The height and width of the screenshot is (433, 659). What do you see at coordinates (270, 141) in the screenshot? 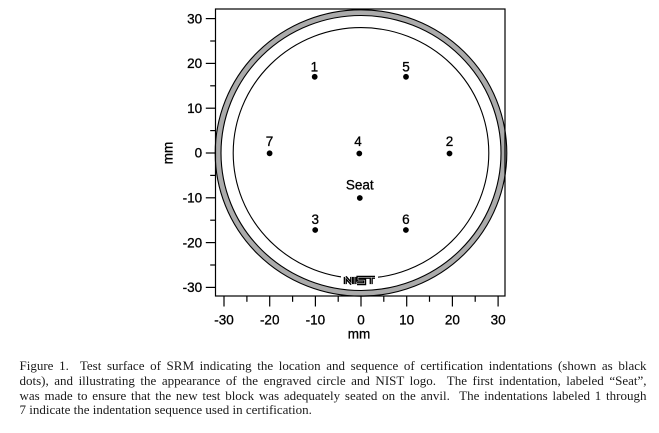
I see `svg-text: 7` at bounding box center [270, 141].